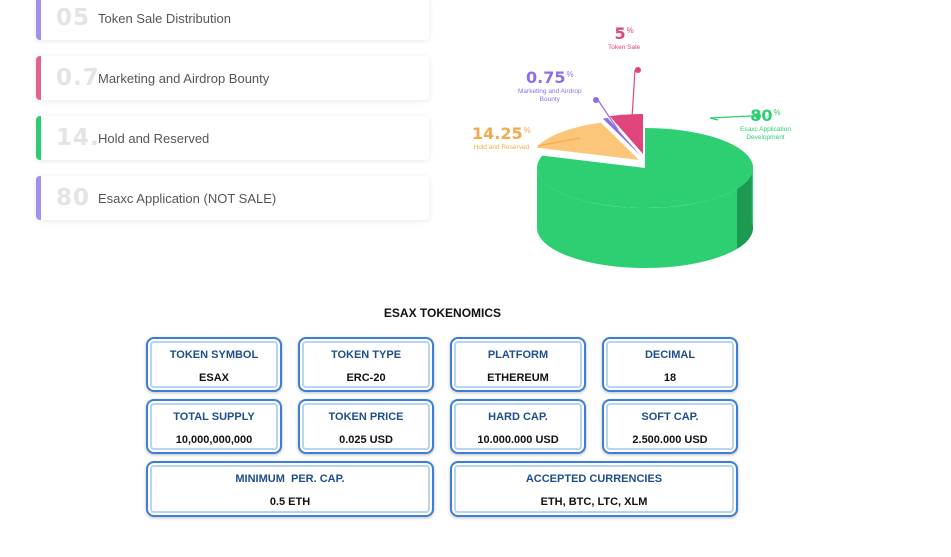 This screenshot has width=951, height=557. Describe the element at coordinates (594, 502) in the screenshot. I see `card-value: ETH, BTC, LTC, XLM` at that location.